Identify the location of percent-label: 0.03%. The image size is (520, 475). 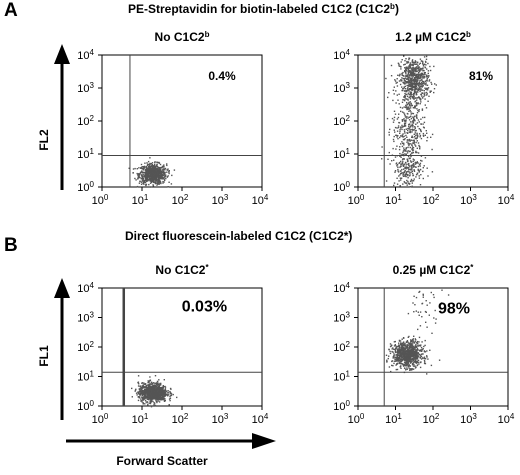
(204, 306).